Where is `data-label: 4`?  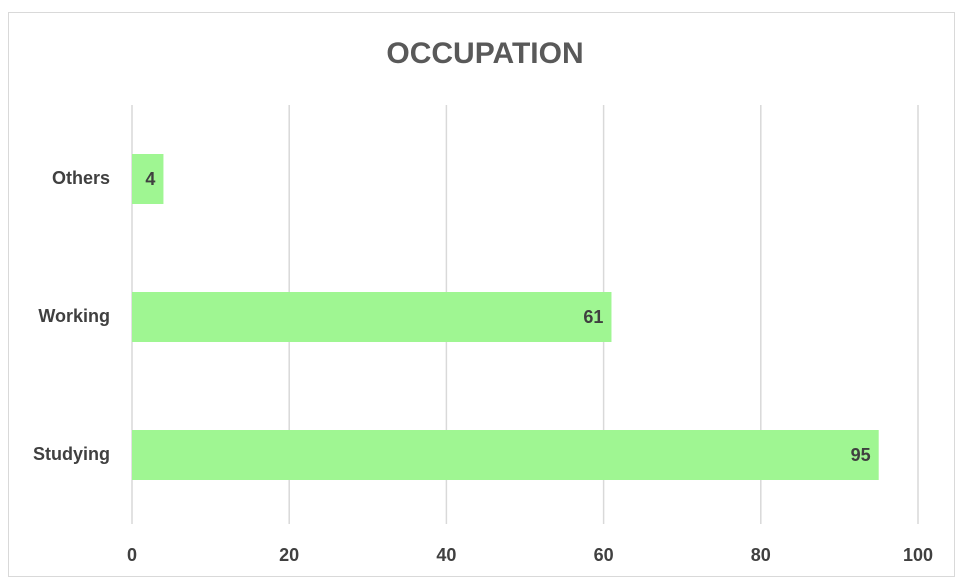 data-label: 4 is located at coordinates (150, 179).